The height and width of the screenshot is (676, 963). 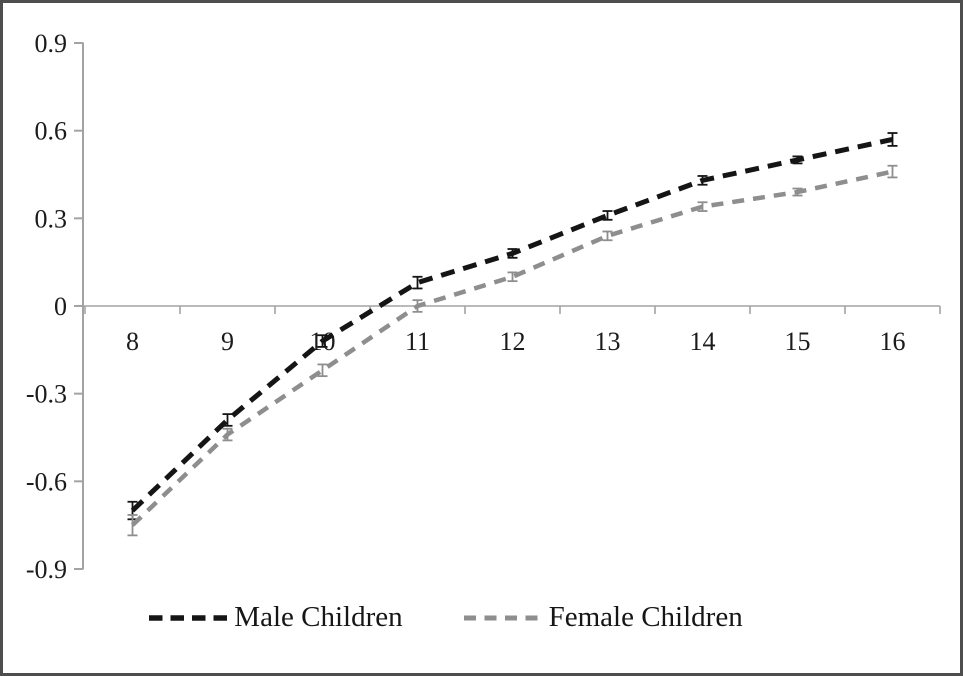 I want to click on legend-item-male: Male Children, so click(x=275, y=617).